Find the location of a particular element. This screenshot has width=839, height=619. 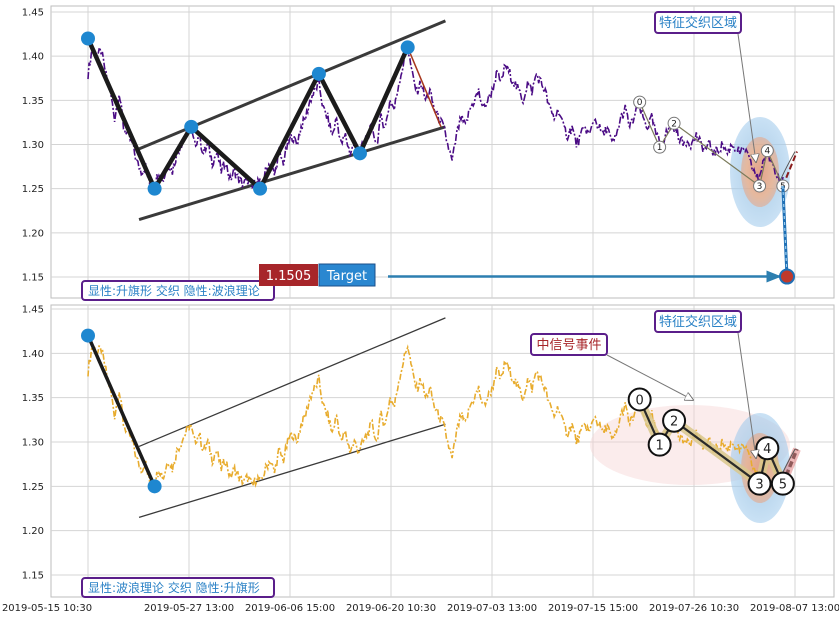

target-label-text: Target is located at coordinates (346, 276).